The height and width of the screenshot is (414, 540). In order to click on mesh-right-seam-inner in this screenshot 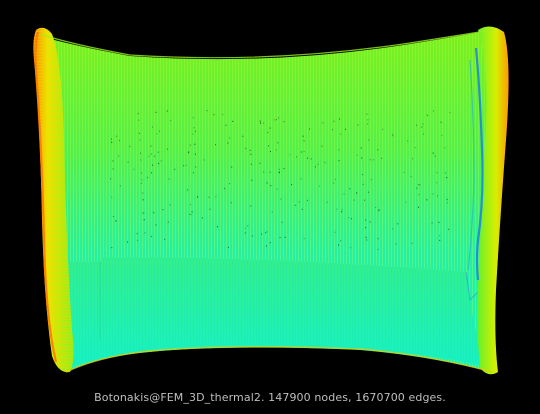, I will do `click(471, 165)`.